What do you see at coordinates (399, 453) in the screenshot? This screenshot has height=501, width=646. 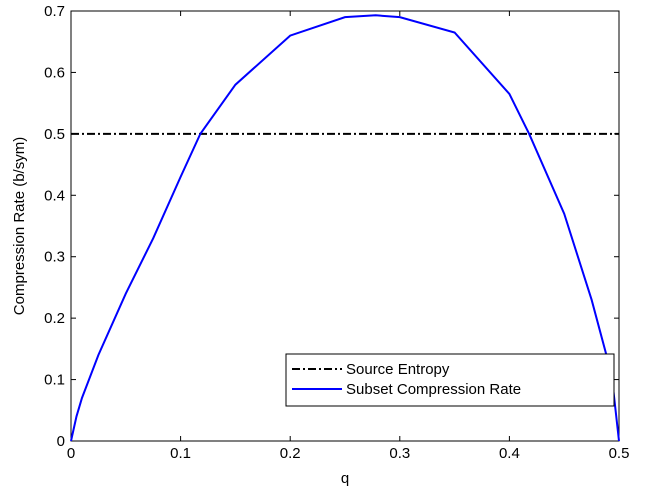 I see `x-tick-label: 0.3` at bounding box center [399, 453].